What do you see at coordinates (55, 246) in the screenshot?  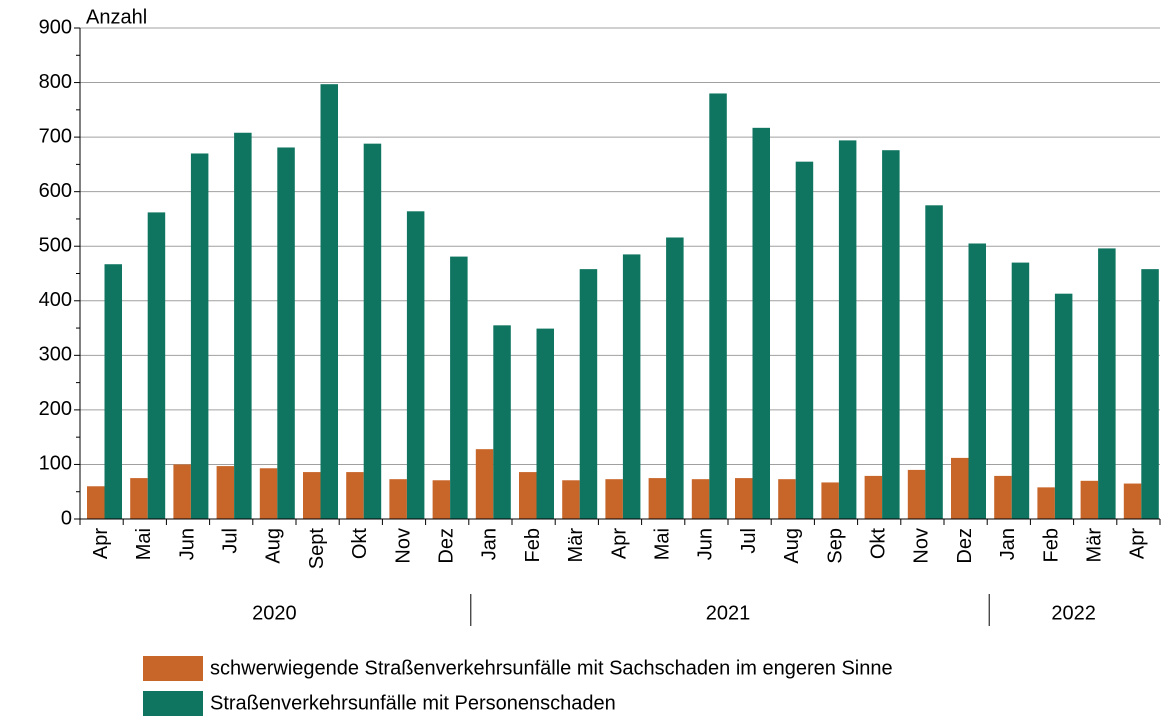 I see `y-tick-label: 500` at bounding box center [55, 246].